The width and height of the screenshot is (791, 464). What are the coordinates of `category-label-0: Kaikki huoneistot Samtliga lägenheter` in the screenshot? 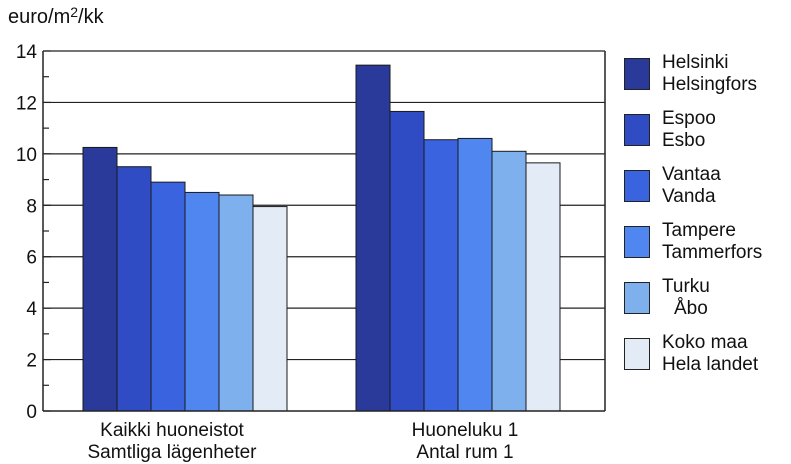 It's located at (172, 441).